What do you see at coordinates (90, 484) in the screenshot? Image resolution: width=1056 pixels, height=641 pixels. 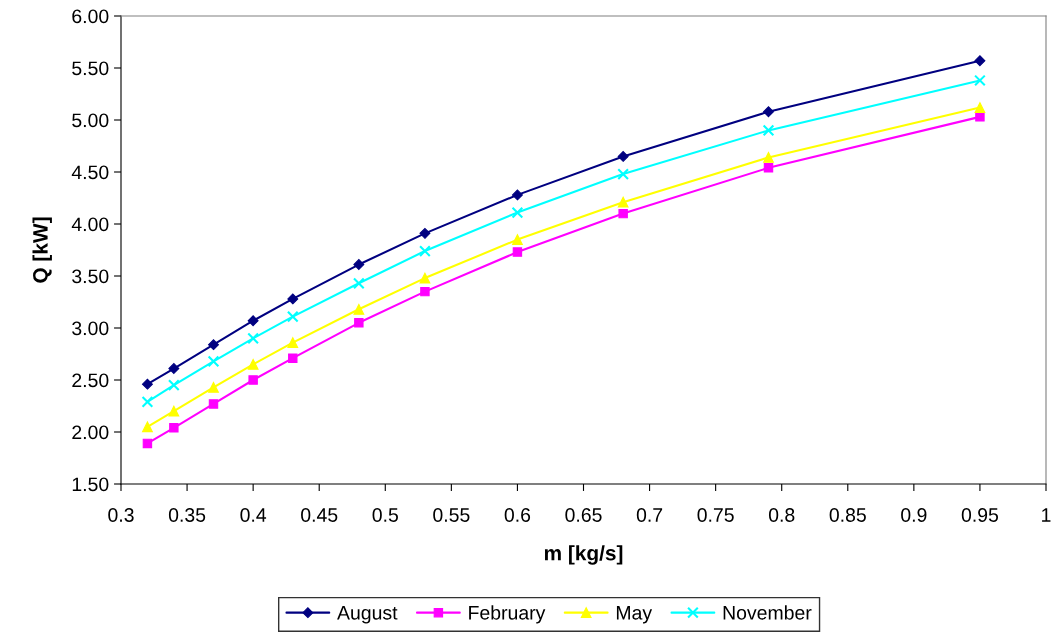 I see `y-tick-label: 1.50` at bounding box center [90, 484].